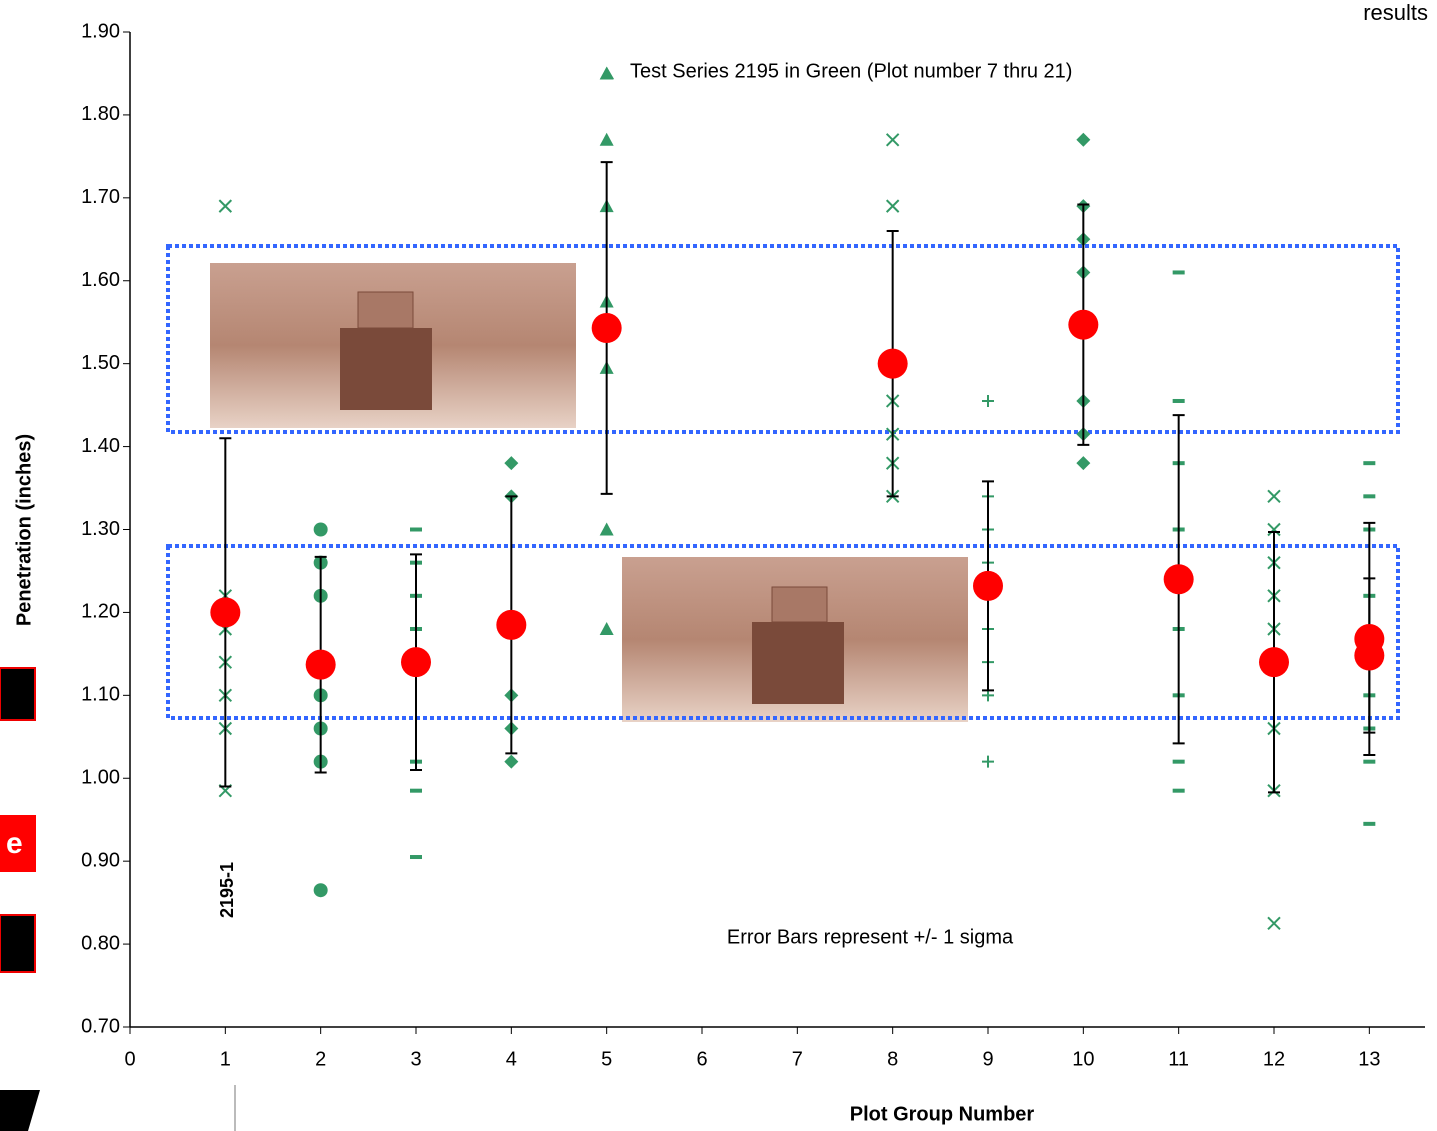 The image size is (1437, 1131). Describe the element at coordinates (100, 280) in the screenshot. I see `y-tick-label: 1.60` at that location.